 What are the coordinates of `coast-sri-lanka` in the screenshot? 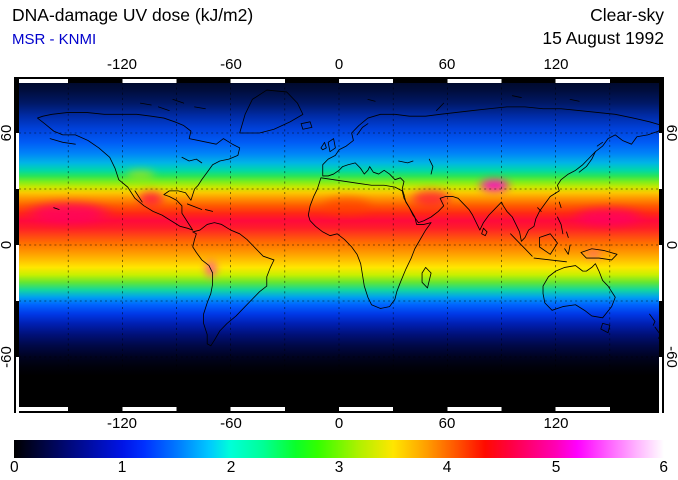 It's located at (484, 232).